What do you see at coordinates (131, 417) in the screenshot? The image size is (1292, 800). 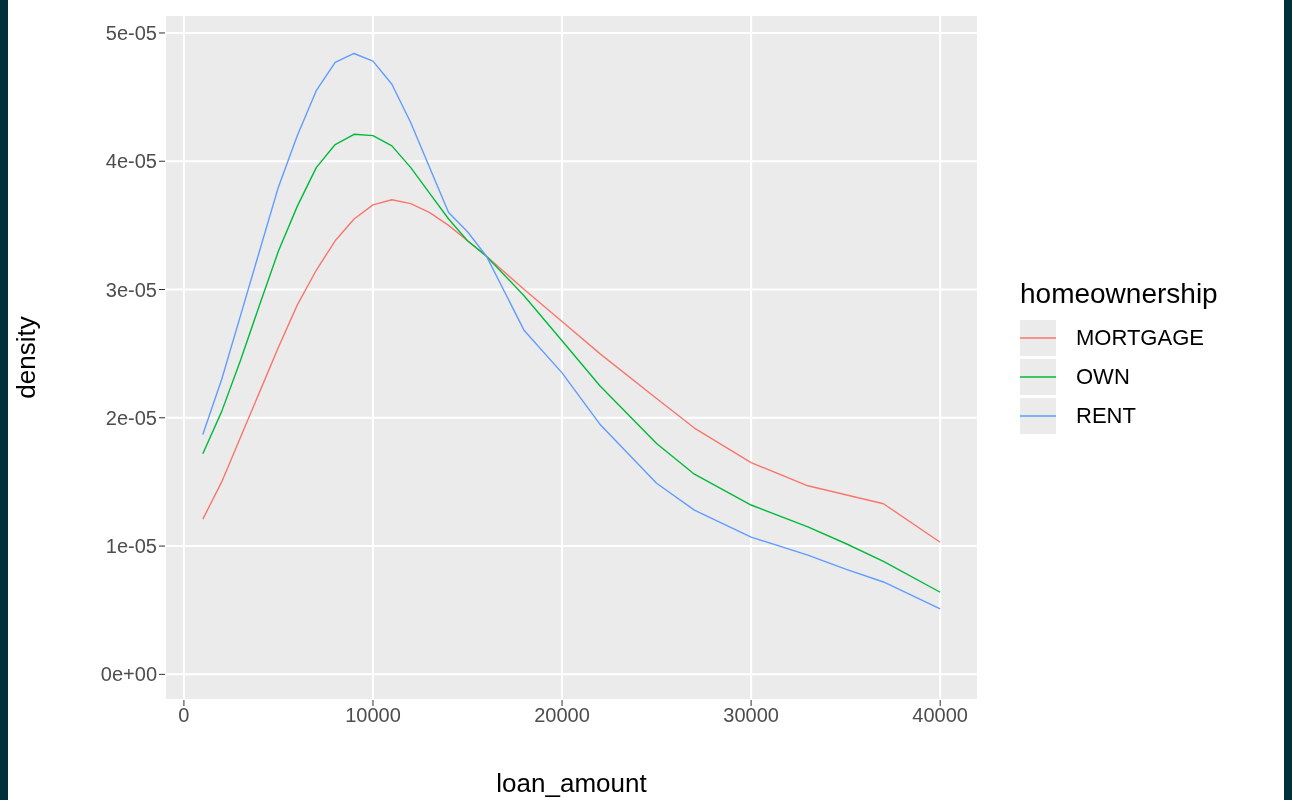 I see `y-tick-label: 2e-05` at bounding box center [131, 417].